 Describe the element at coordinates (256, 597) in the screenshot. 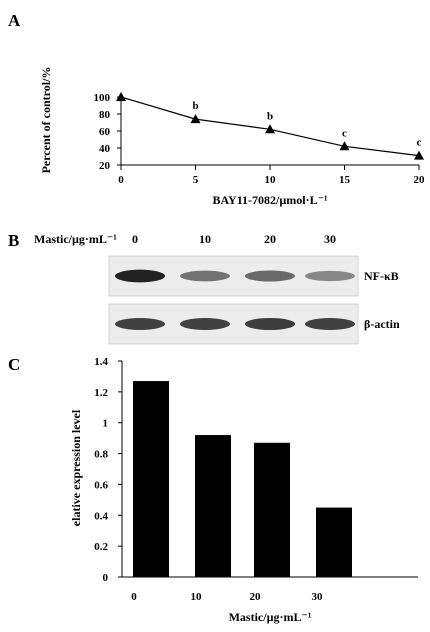

I see `panel-c-x-tick-label: 20` at that location.